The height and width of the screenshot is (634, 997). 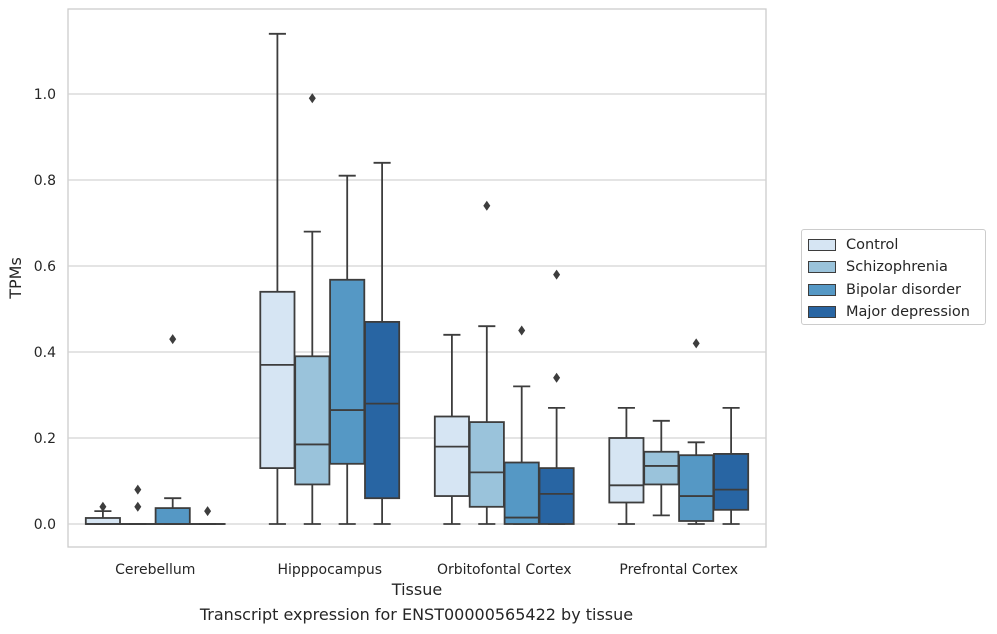 I want to click on y-tick-label: 1.0, so click(x=45, y=95).